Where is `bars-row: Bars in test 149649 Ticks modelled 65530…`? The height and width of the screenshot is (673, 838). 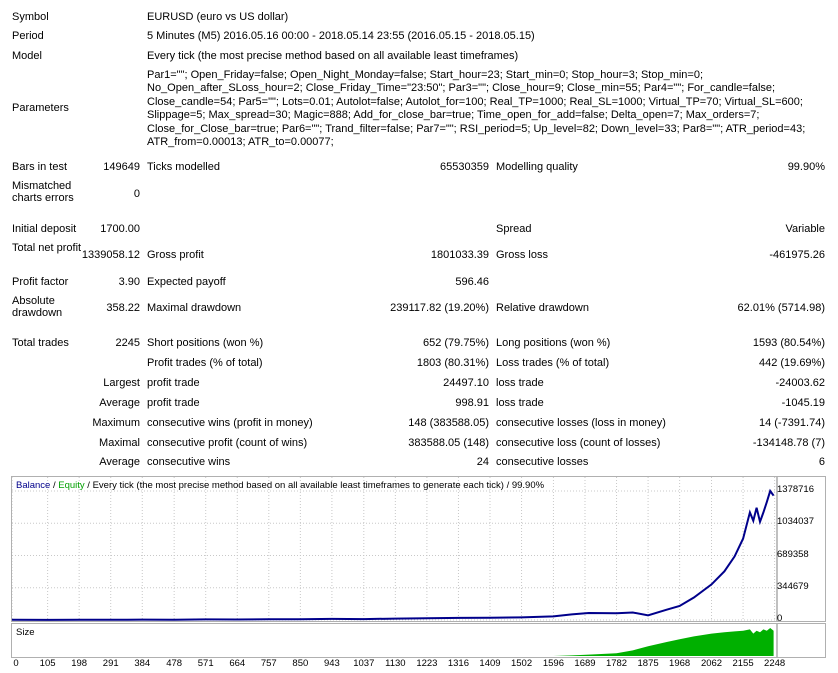 bars-row: Bars in test 149649 Ticks modelled 65530… is located at coordinates (419, 169).